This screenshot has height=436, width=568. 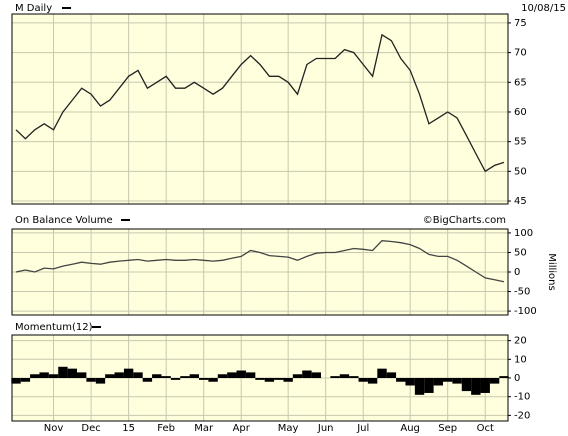 What do you see at coordinates (523, 233) in the screenshot?
I see `y-tick-label: 100` at bounding box center [523, 233].